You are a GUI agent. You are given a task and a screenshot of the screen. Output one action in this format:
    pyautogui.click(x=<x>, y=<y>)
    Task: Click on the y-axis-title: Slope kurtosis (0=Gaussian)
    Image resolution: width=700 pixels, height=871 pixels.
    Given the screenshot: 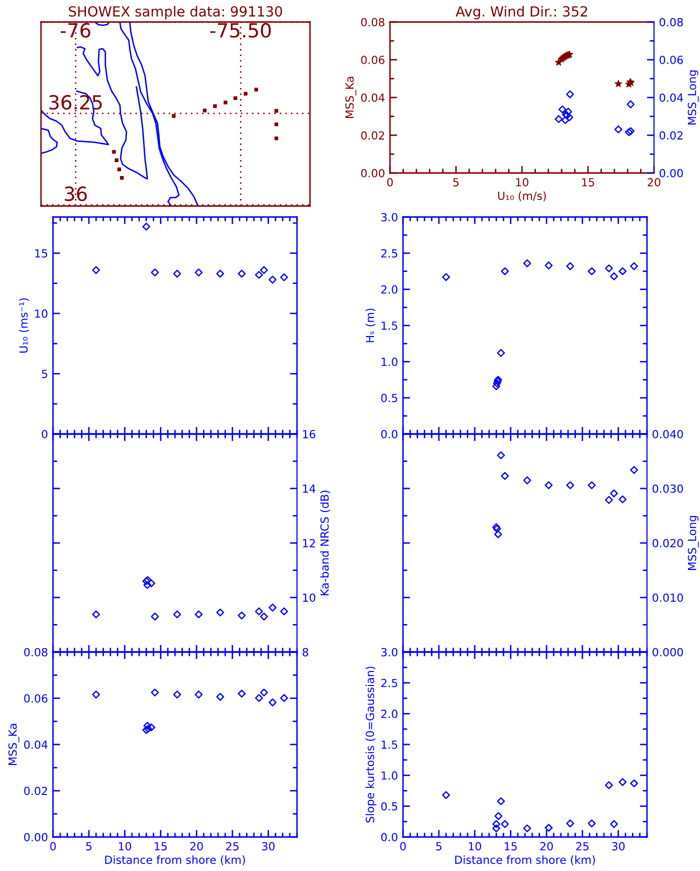 What is the action you would take?
    pyautogui.click(x=371, y=744)
    